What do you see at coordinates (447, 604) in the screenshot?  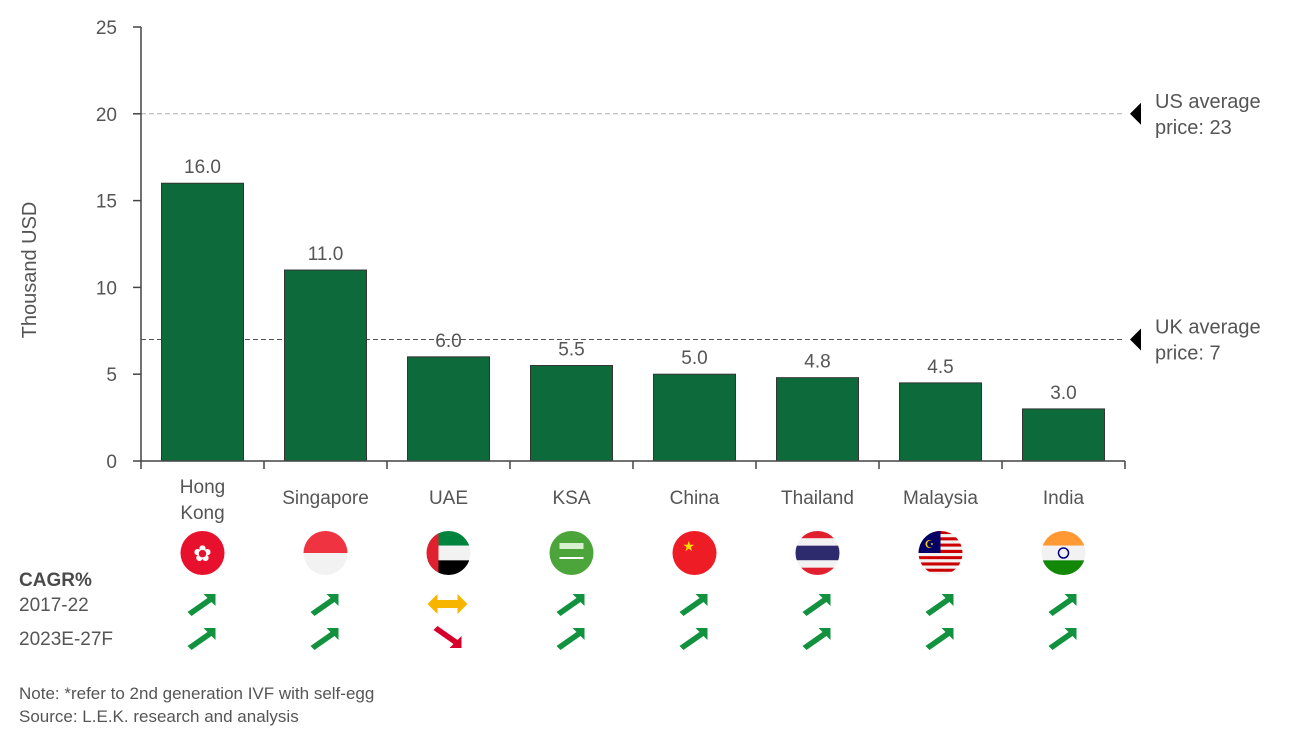 I see `trend-flat-arrow-icon` at bounding box center [447, 604].